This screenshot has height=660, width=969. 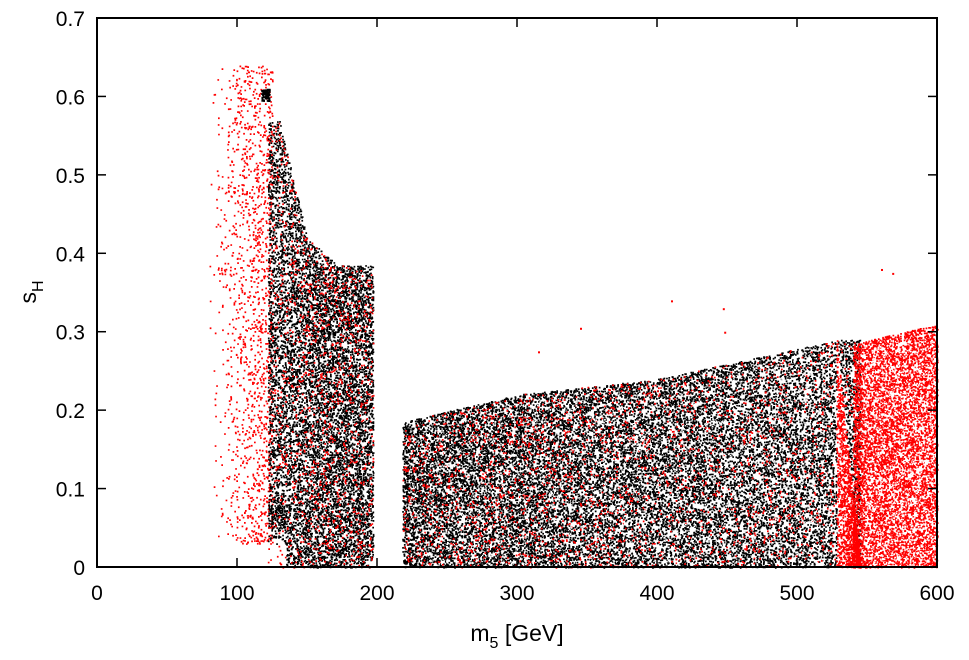 I want to click on y-tick-label: 0.7, so click(x=70, y=19).